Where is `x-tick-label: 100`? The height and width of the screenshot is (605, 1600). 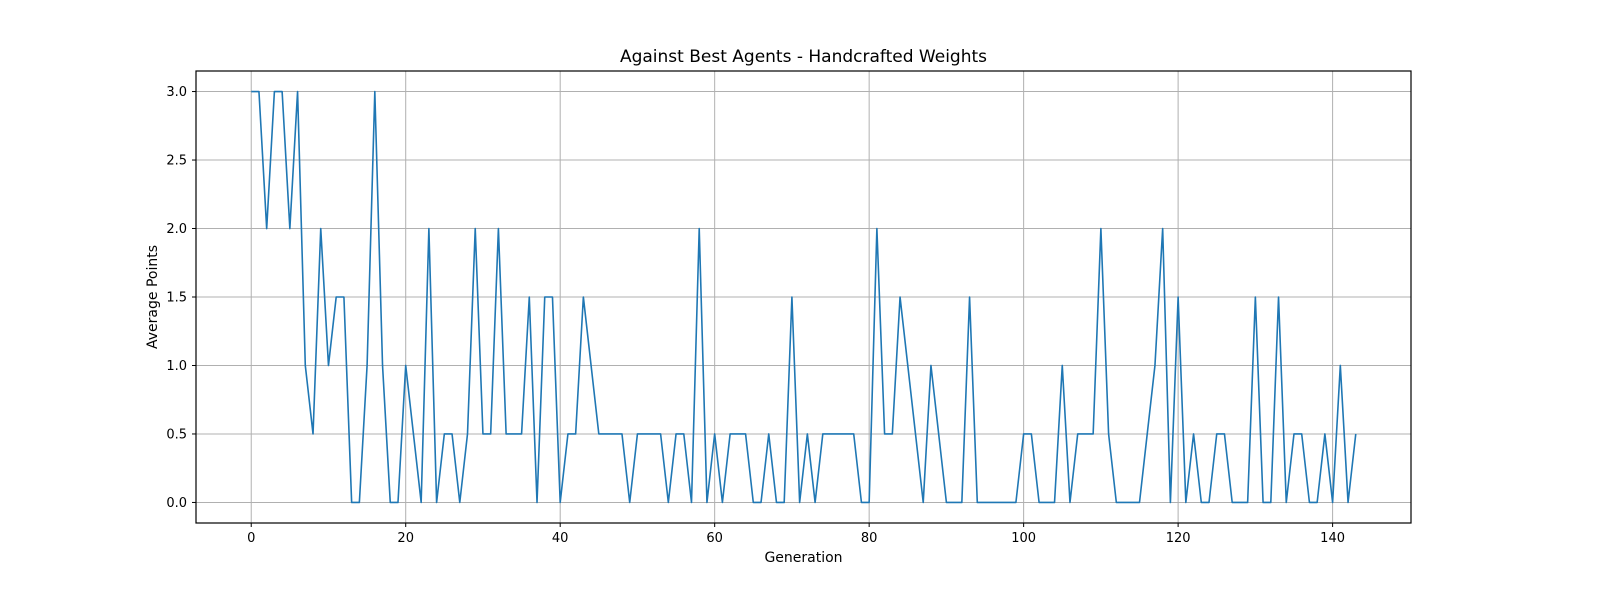
x-tick-label: 100 is located at coordinates (1023, 538).